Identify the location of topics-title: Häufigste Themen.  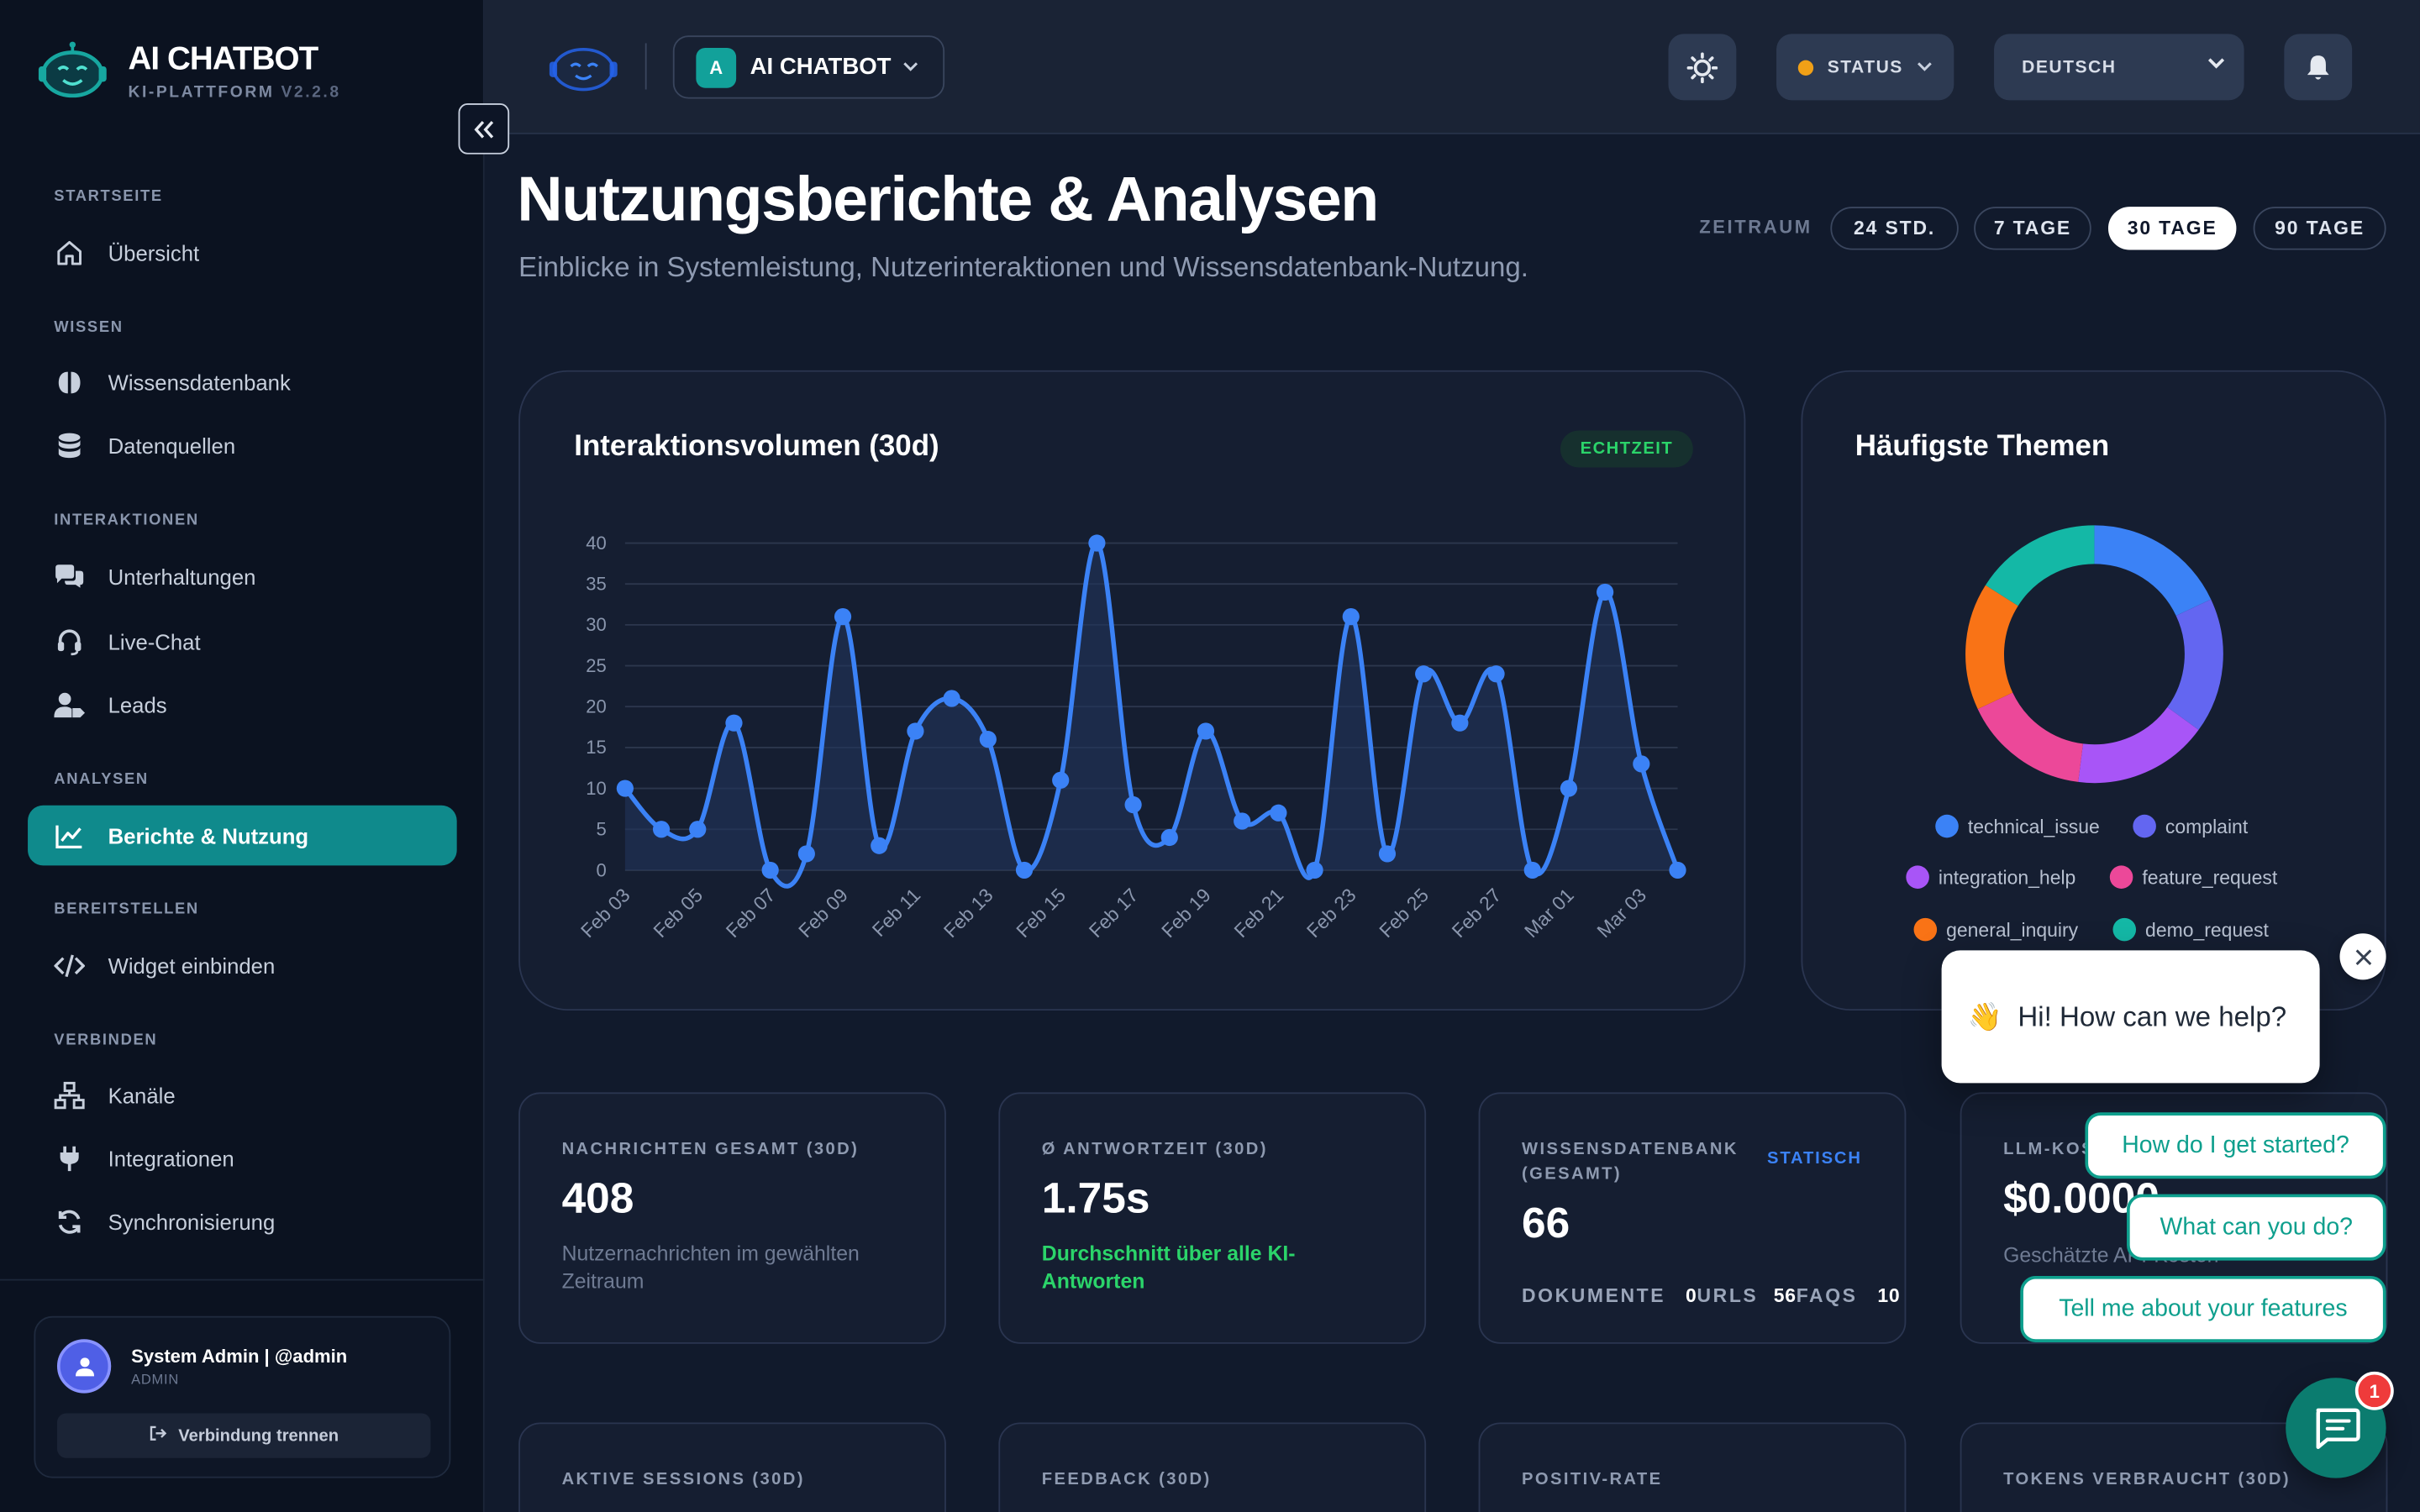
(1982, 447).